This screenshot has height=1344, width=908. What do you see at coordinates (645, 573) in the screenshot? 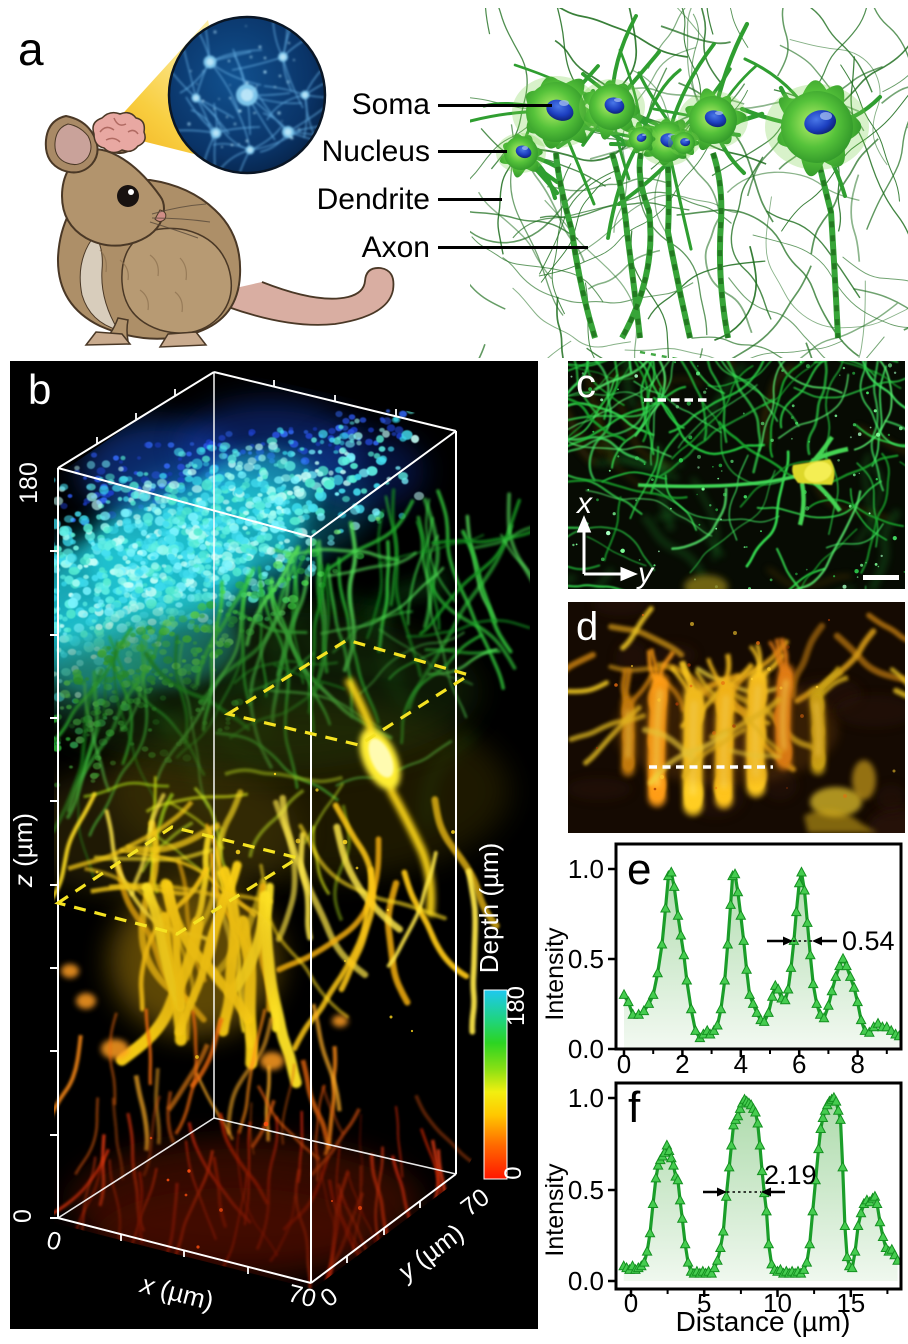
I see `svg-text: y` at bounding box center [645, 573].